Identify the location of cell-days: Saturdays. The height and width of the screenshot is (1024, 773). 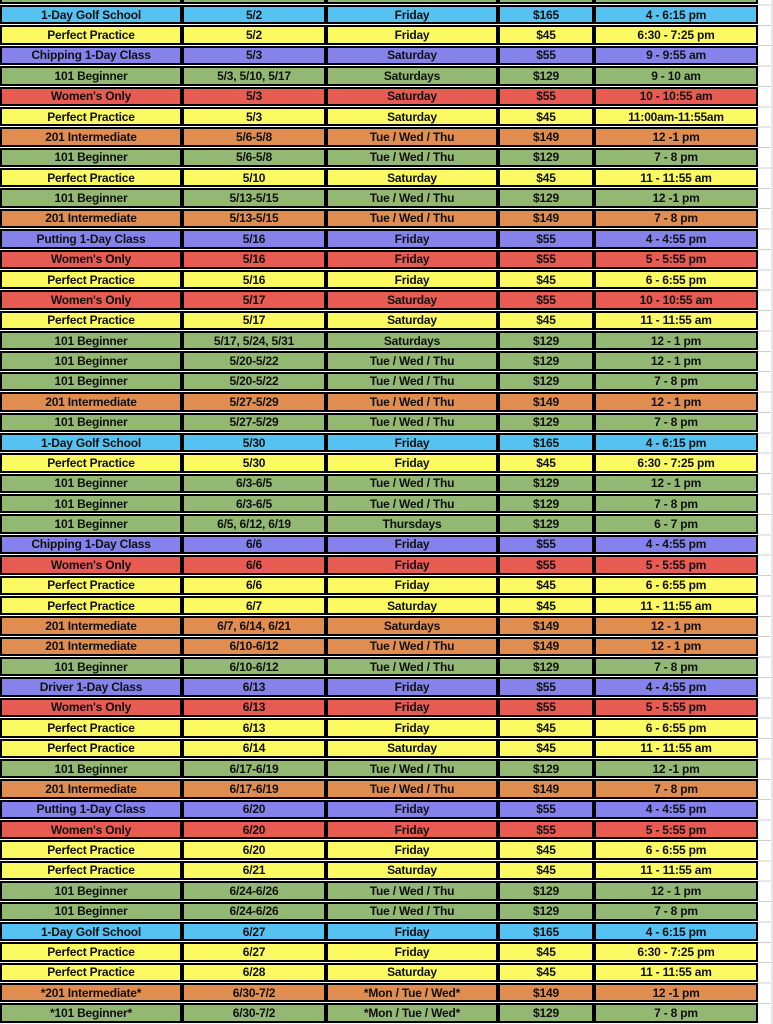
(412, 626).